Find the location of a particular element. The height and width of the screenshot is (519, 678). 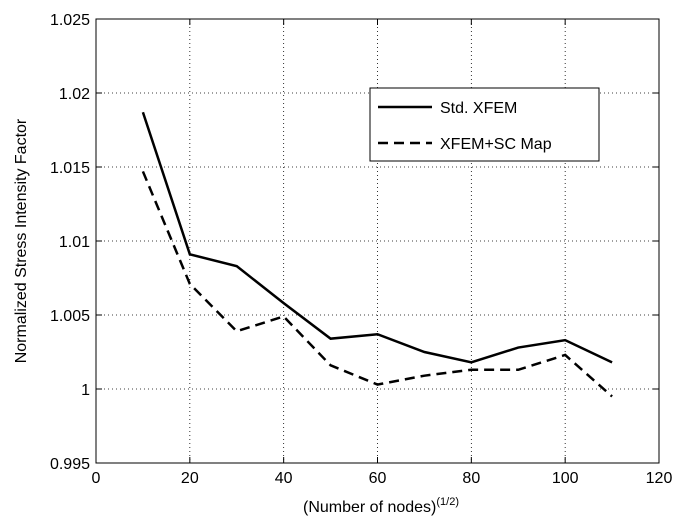

x-tick-label: 20 is located at coordinates (190, 478).